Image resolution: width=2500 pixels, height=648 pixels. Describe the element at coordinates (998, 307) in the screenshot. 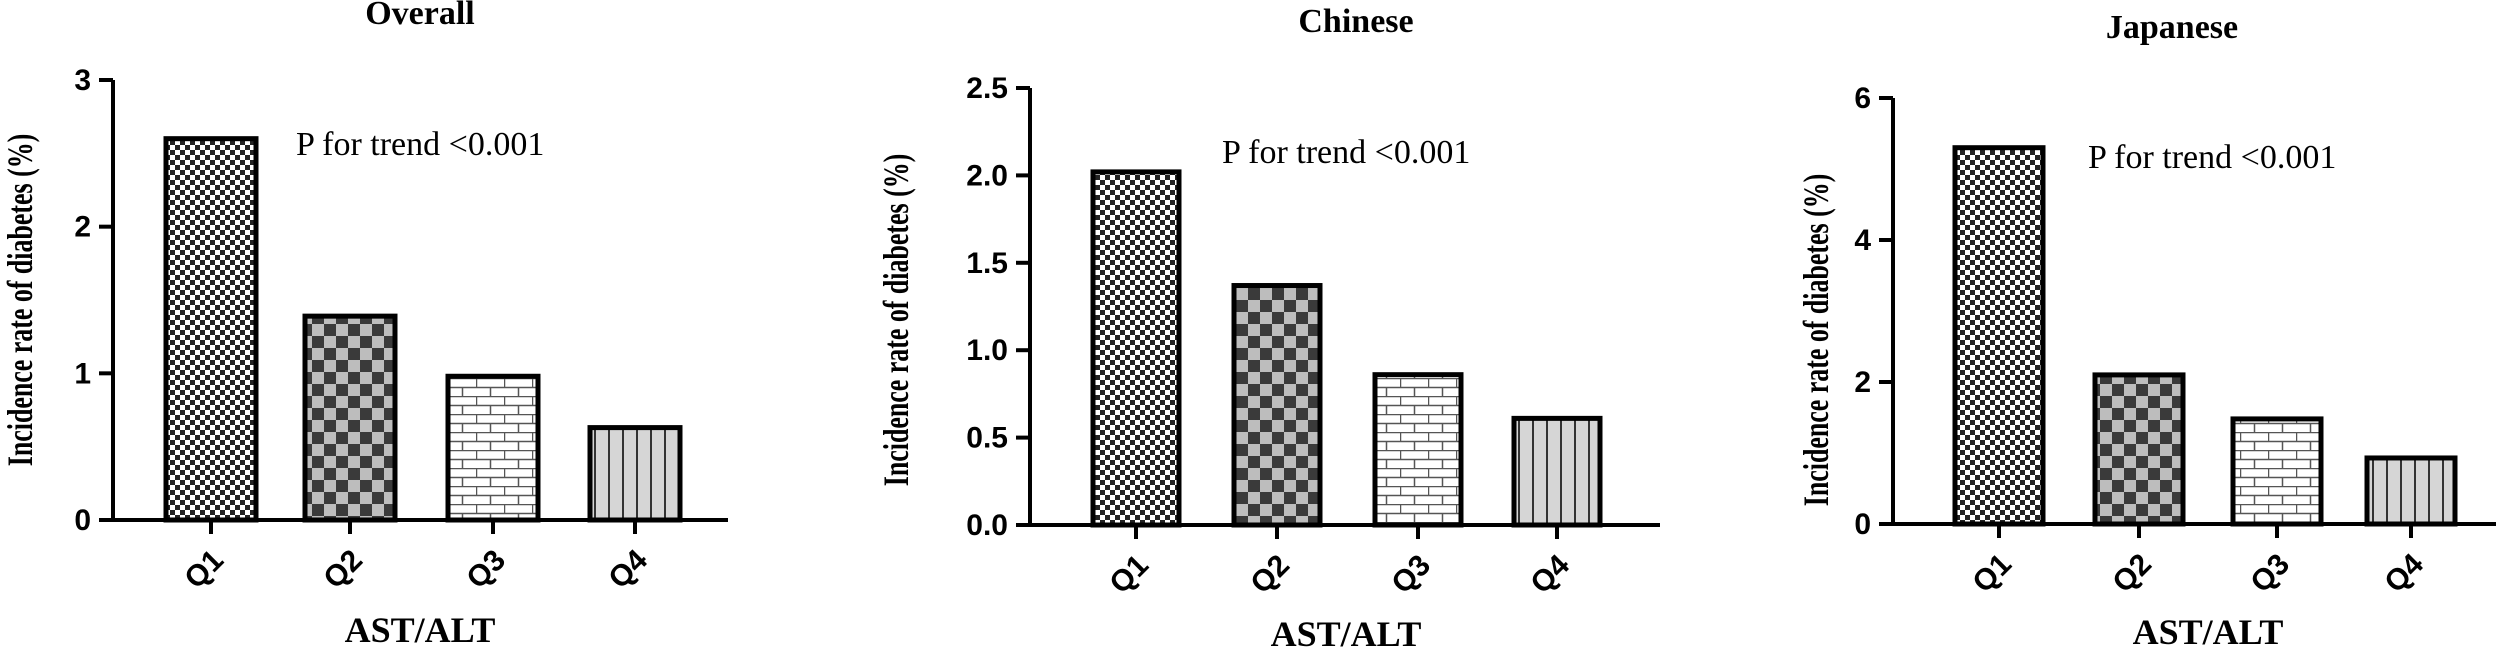

I see `y-axis-ticks: 0.0 0.5 1.0 1.5 2.0 2.5` at that location.